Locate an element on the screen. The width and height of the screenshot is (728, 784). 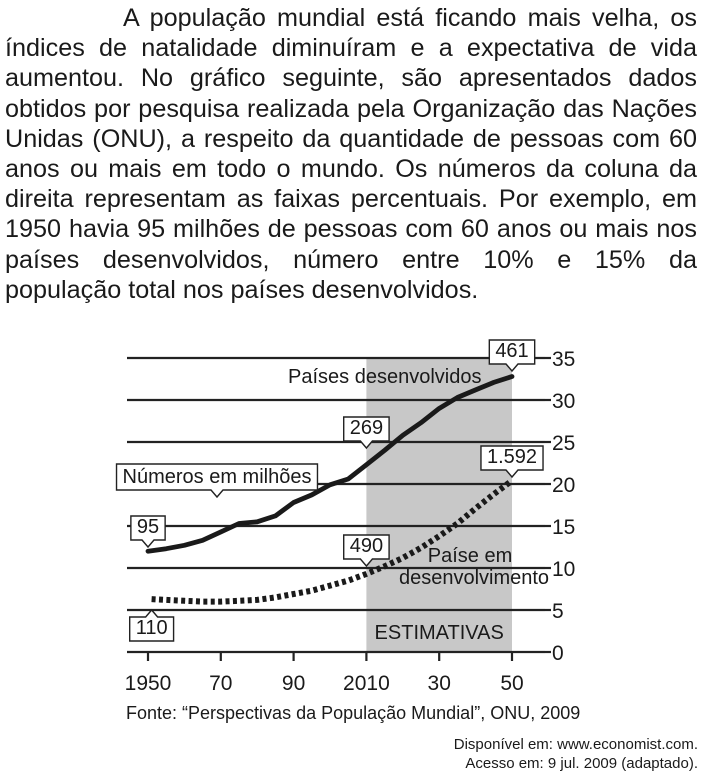
estimates-shaded-region is located at coordinates (439, 505).